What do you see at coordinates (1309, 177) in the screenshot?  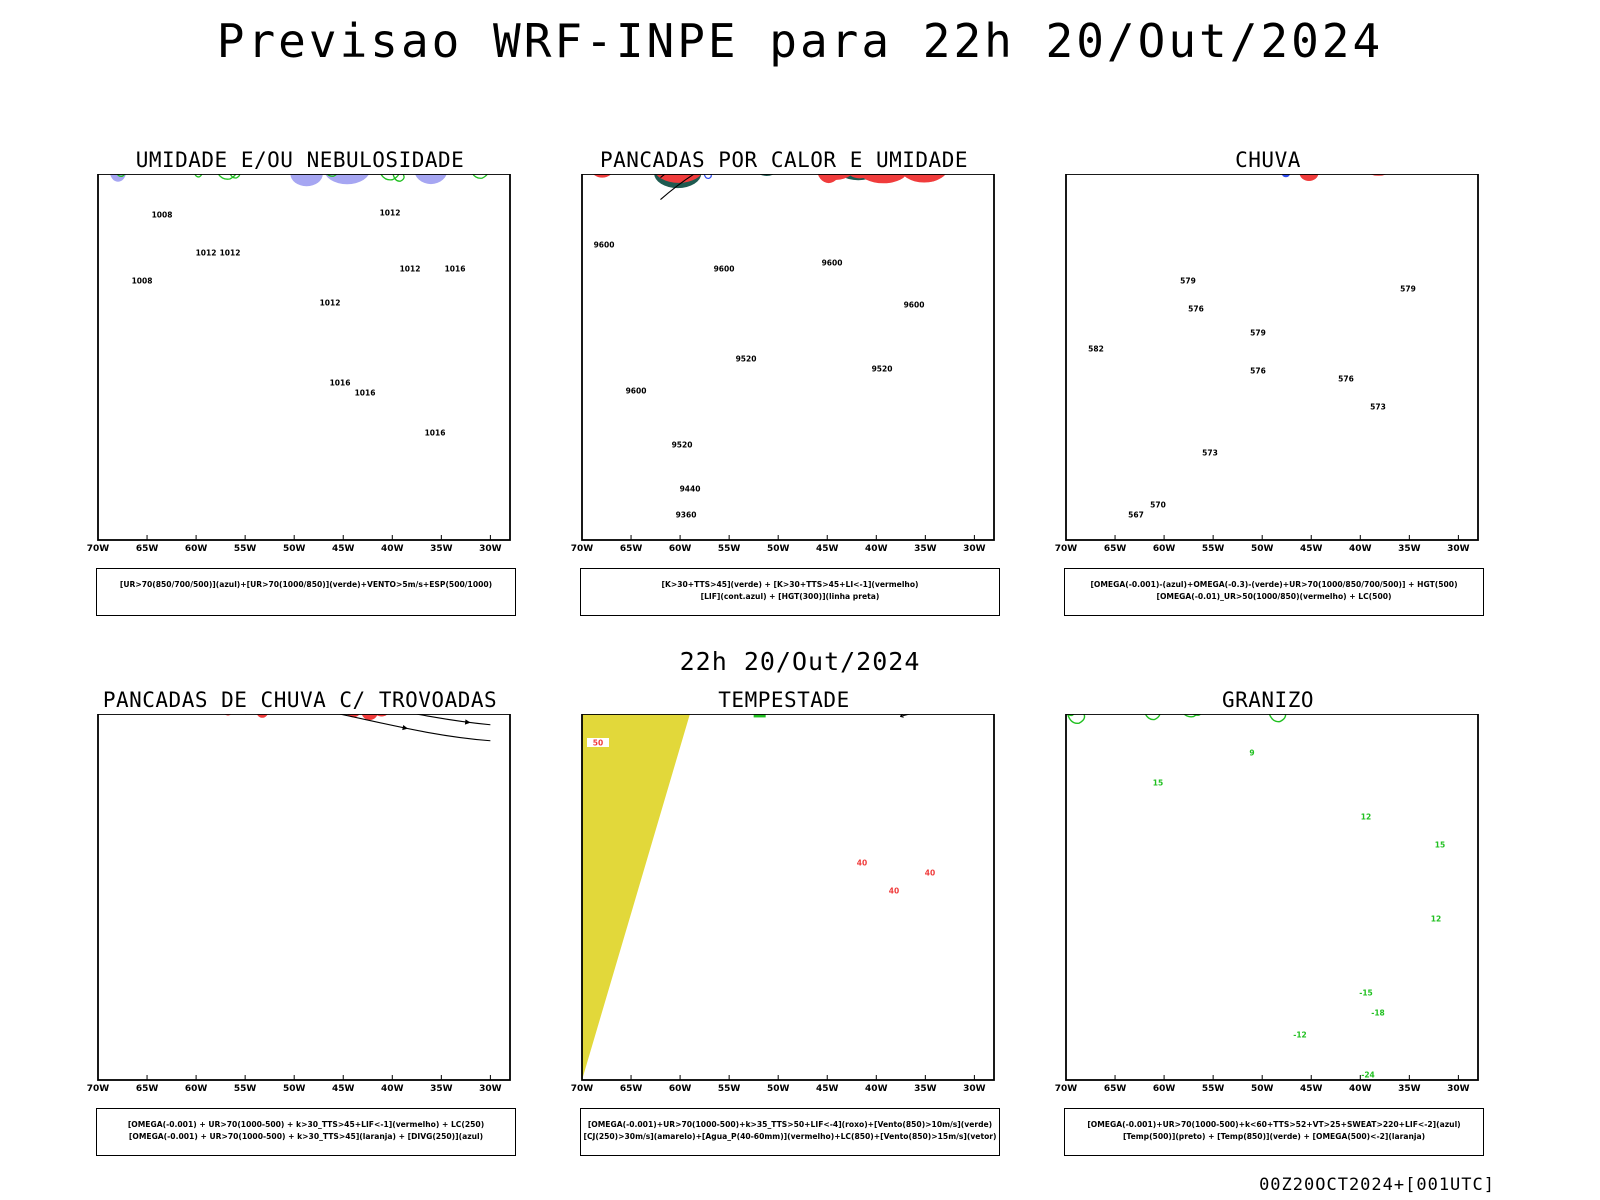 I see `omega-ur-red` at bounding box center [1309, 177].